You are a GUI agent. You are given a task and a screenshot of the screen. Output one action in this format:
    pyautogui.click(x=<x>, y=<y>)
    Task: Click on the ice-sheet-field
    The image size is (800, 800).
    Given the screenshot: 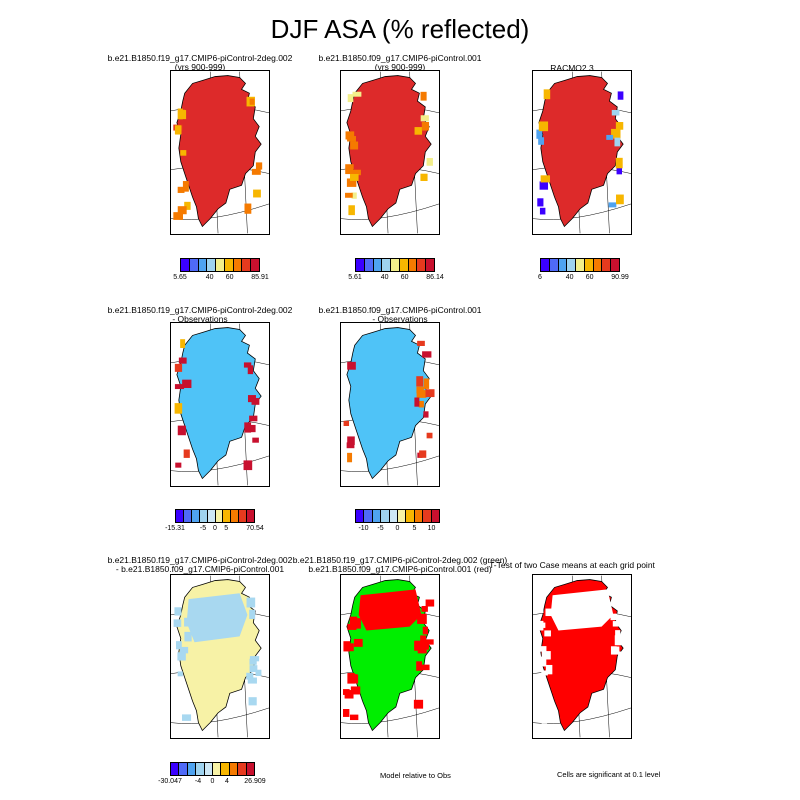 What is the action you would take?
    pyautogui.click(x=219, y=151)
    